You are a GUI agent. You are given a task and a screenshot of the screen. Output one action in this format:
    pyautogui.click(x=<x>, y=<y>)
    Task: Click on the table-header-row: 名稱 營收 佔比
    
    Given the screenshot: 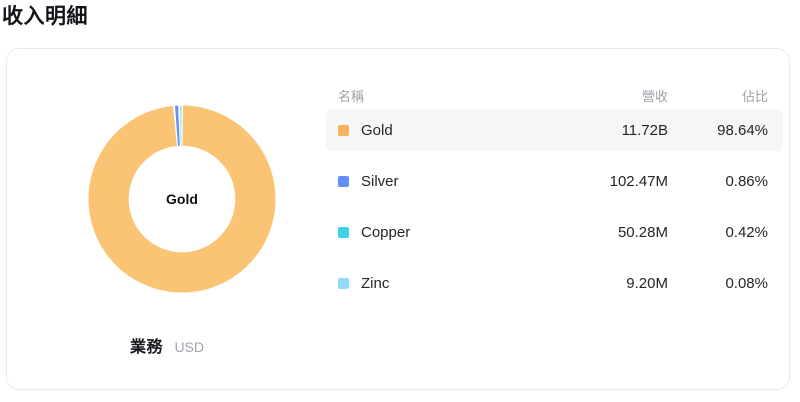 What is the action you would take?
    pyautogui.click(x=554, y=96)
    